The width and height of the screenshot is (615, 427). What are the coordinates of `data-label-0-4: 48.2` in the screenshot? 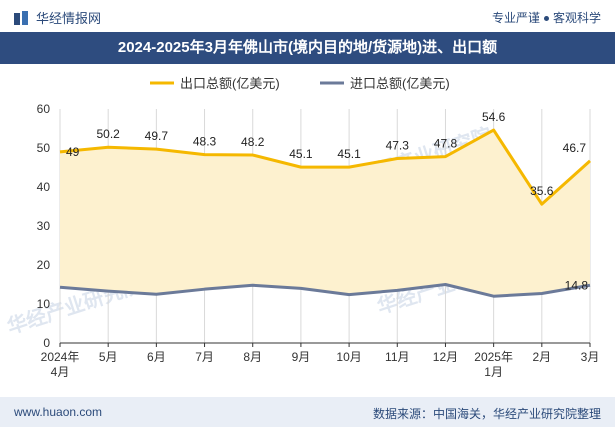 It's located at (253, 142).